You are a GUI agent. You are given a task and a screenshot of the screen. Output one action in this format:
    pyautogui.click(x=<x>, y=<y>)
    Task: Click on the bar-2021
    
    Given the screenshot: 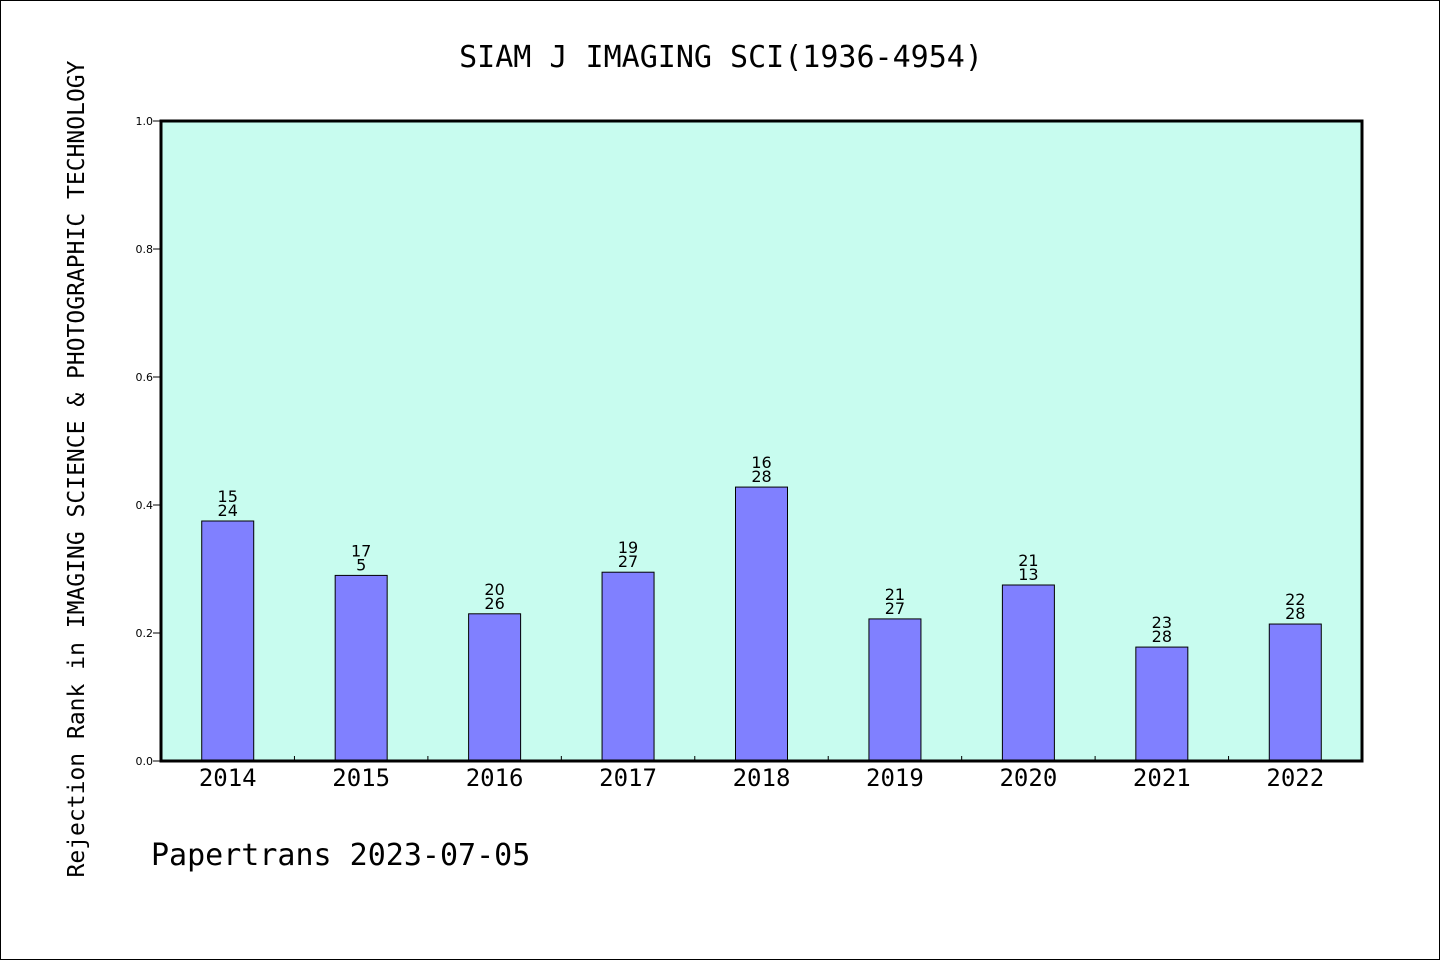 What is the action you would take?
    pyautogui.click(x=1162, y=704)
    